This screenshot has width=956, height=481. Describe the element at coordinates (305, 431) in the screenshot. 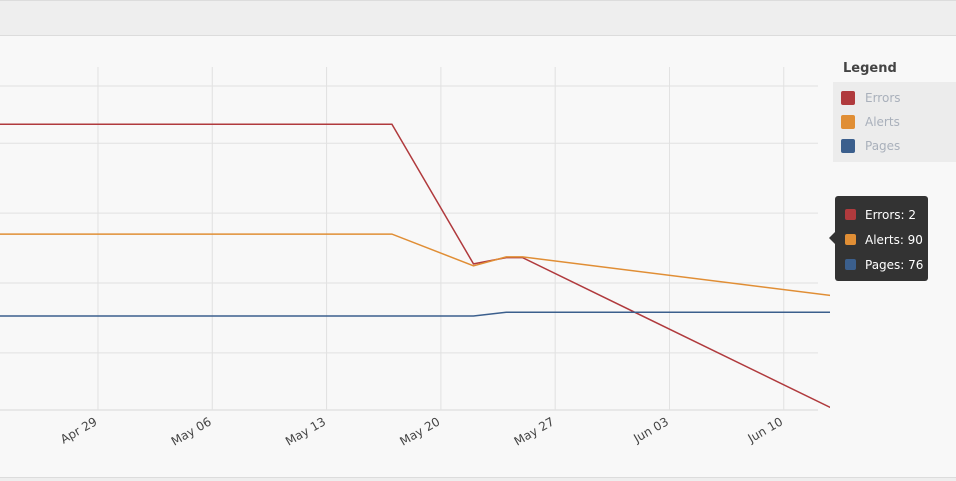

I see `x-tick-label: May 13` at that location.